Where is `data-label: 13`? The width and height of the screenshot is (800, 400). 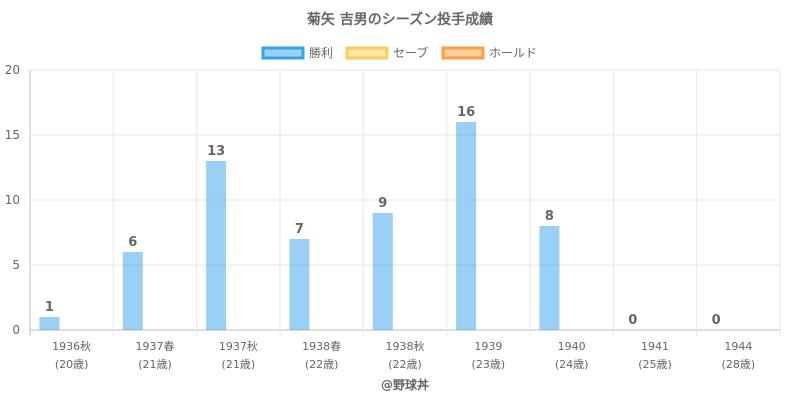
data-label: 13 is located at coordinates (216, 151).